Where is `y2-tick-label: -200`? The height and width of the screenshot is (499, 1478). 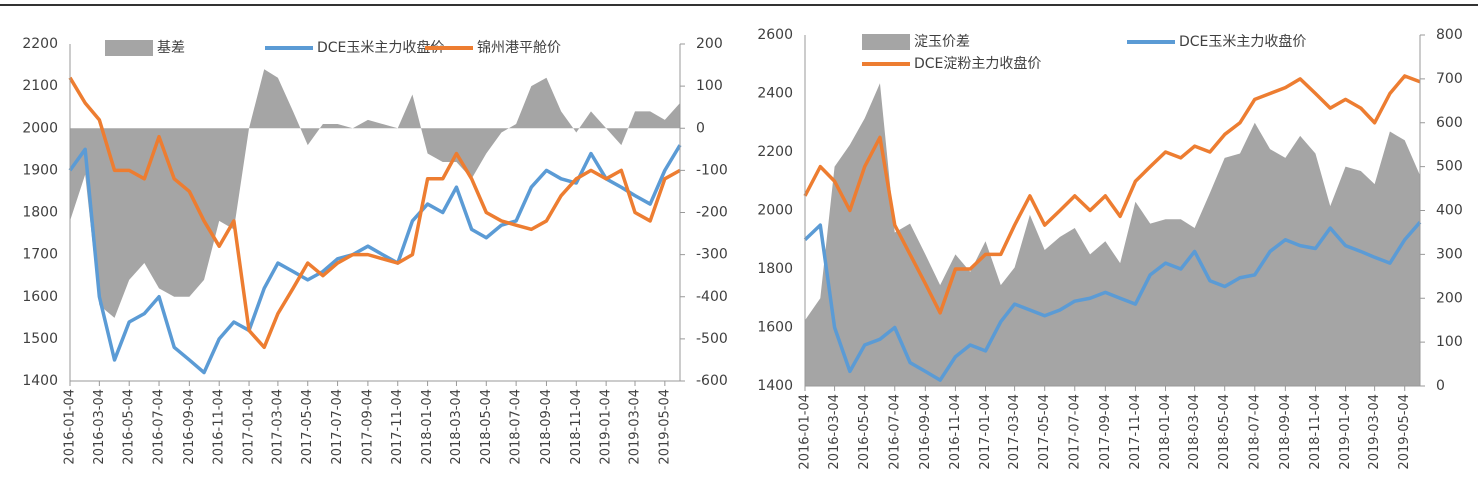 y2-tick-label: -200 is located at coordinates (712, 213).